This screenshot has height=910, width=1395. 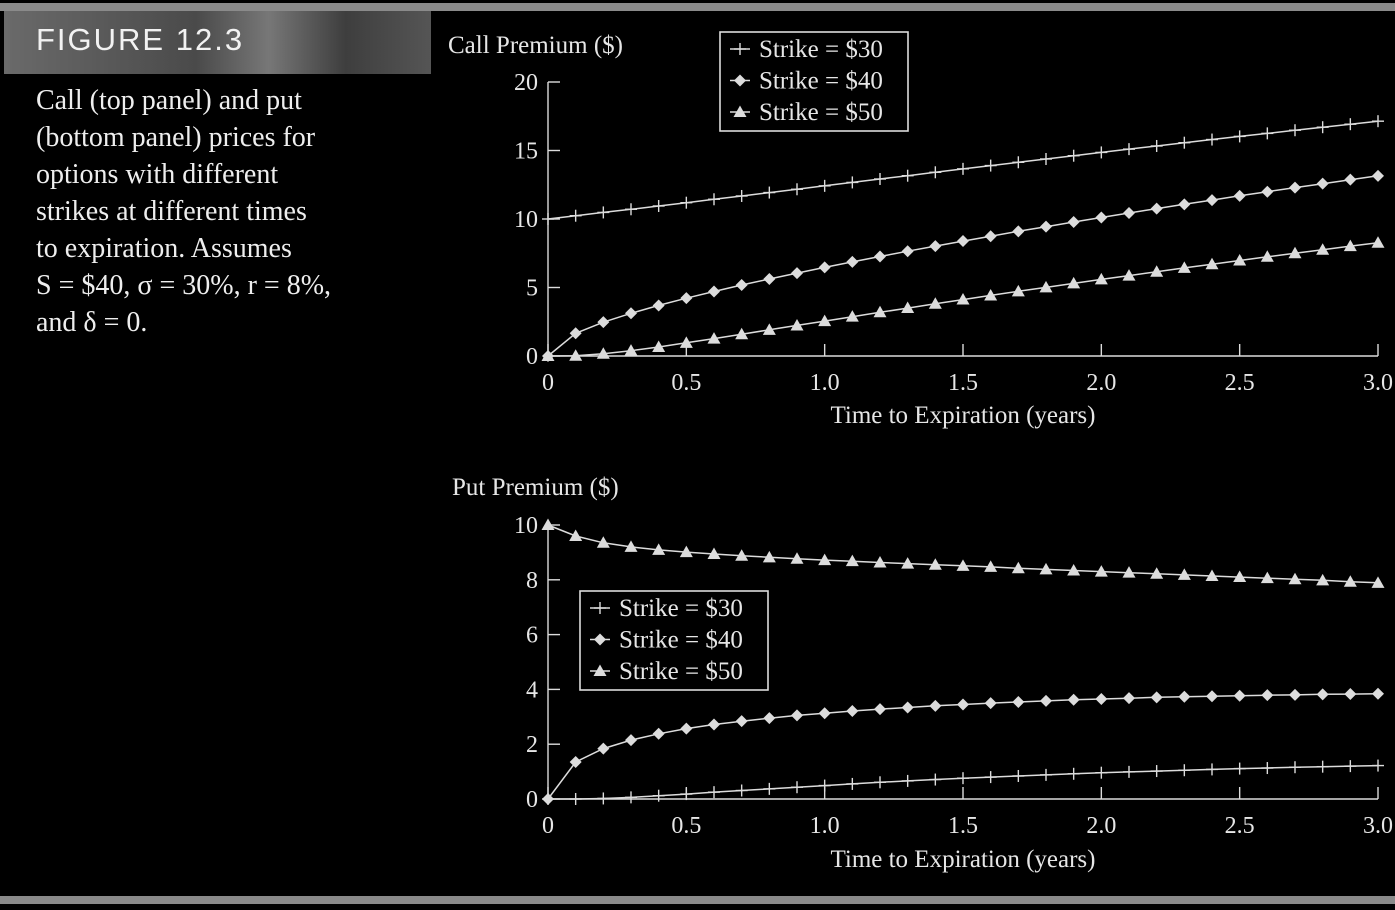 What do you see at coordinates (686, 383) in the screenshot?
I see `x-tick-label: 0.5` at bounding box center [686, 383].